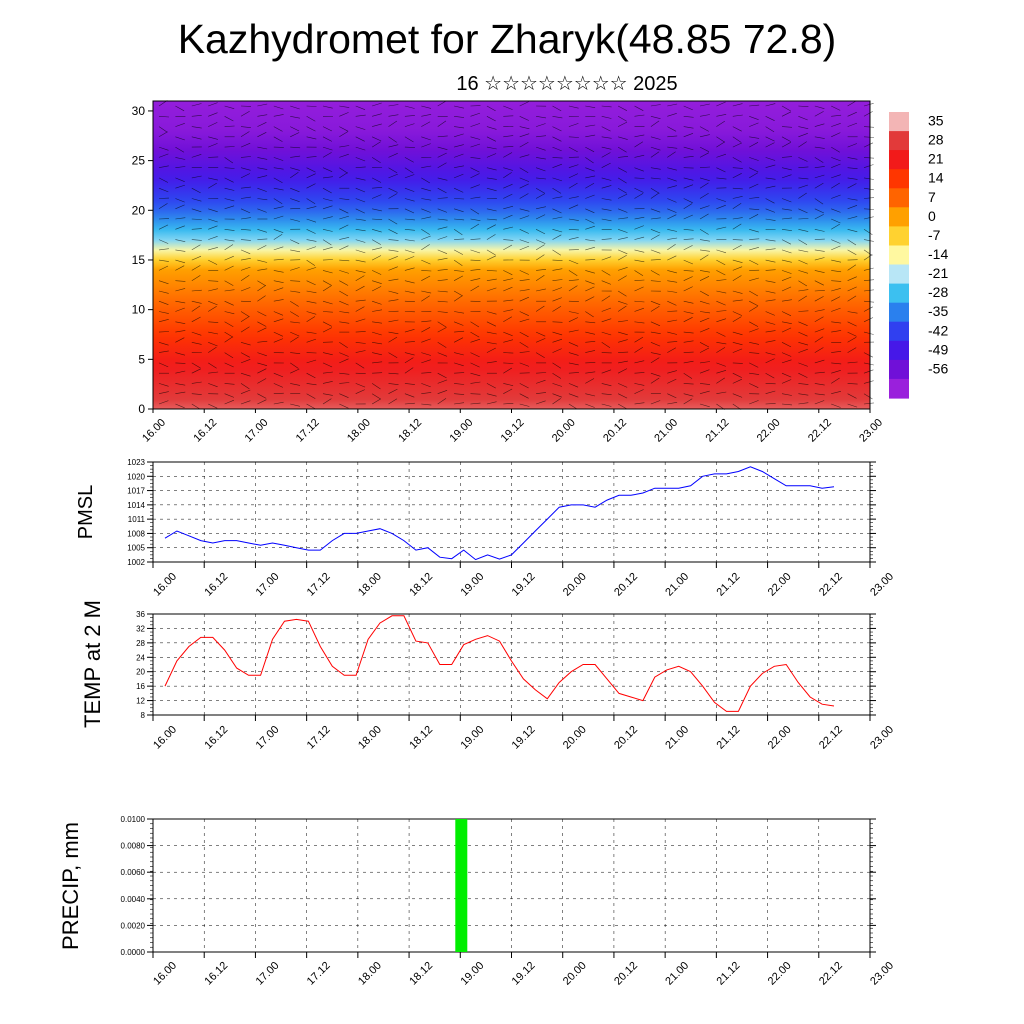  I want to click on pmsl-y-tick-label: 1014, so click(136, 505).